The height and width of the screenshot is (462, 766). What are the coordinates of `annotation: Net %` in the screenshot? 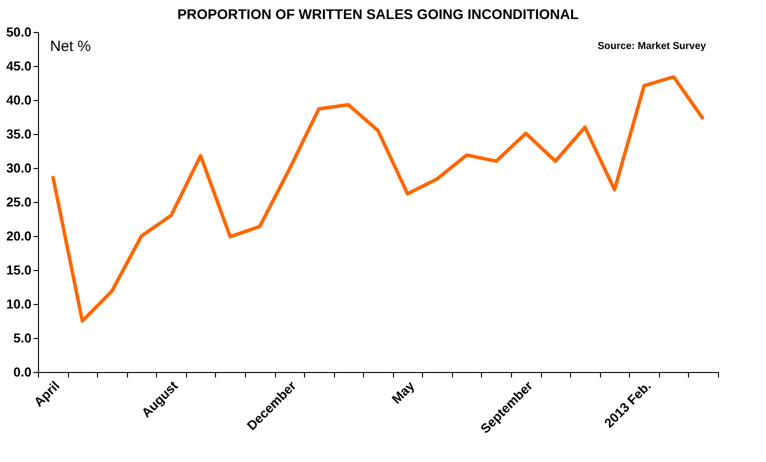 It's located at (70, 46).